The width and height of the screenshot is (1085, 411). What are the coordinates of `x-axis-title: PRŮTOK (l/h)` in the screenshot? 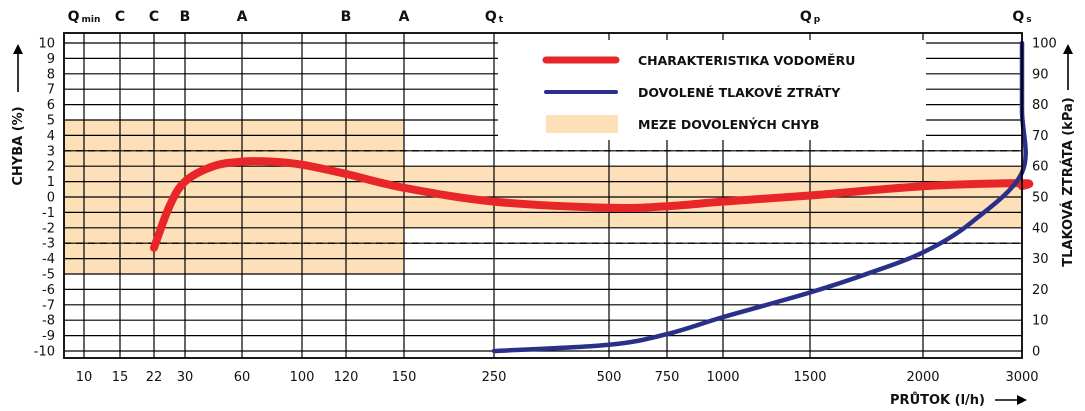 It's located at (937, 400).